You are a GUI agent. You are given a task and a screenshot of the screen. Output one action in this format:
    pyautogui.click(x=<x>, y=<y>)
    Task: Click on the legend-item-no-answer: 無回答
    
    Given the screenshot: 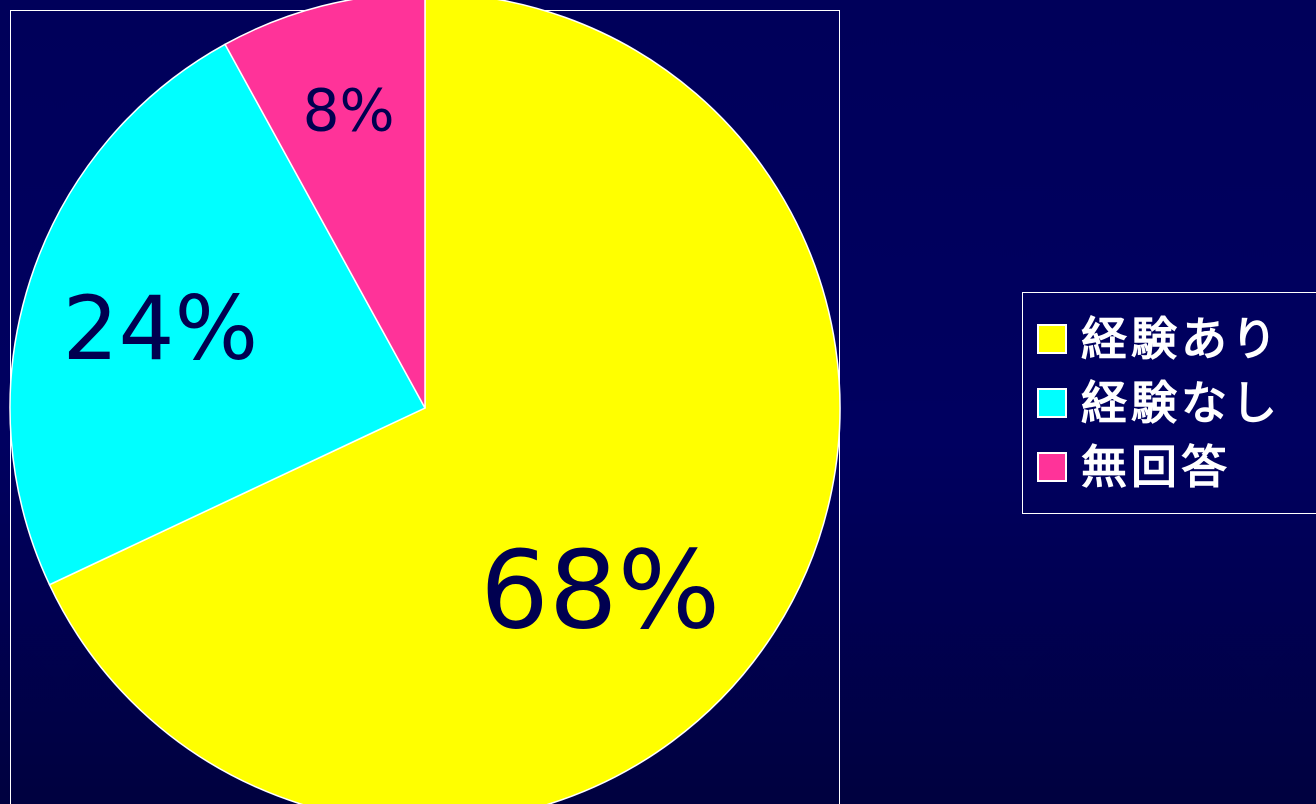 What is the action you would take?
    pyautogui.click(x=1176, y=467)
    